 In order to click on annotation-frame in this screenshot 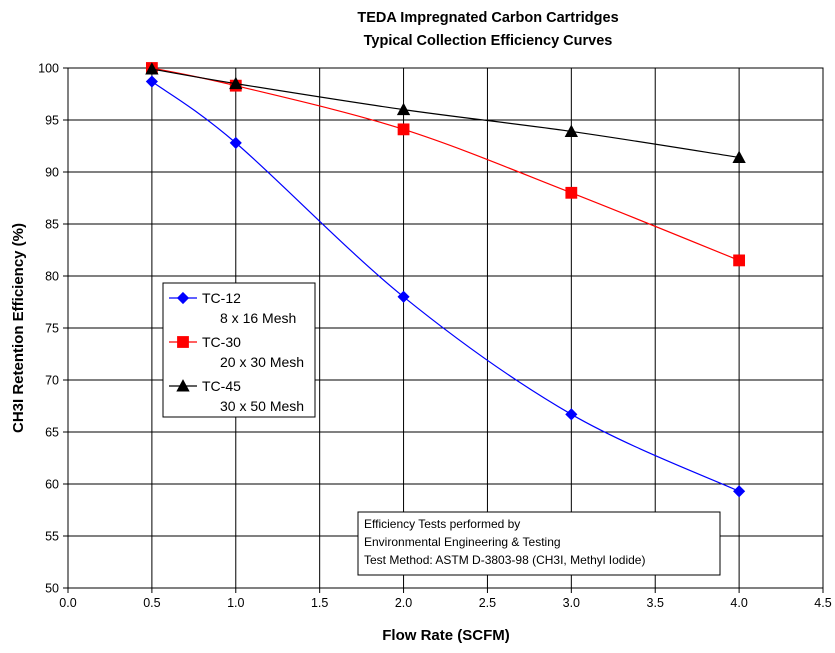, I will do `click(539, 543)`.